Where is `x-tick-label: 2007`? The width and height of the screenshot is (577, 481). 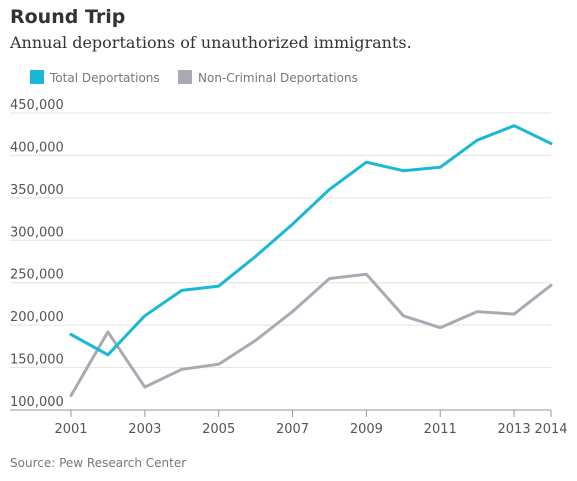
x-tick-label: 2007 is located at coordinates (292, 429).